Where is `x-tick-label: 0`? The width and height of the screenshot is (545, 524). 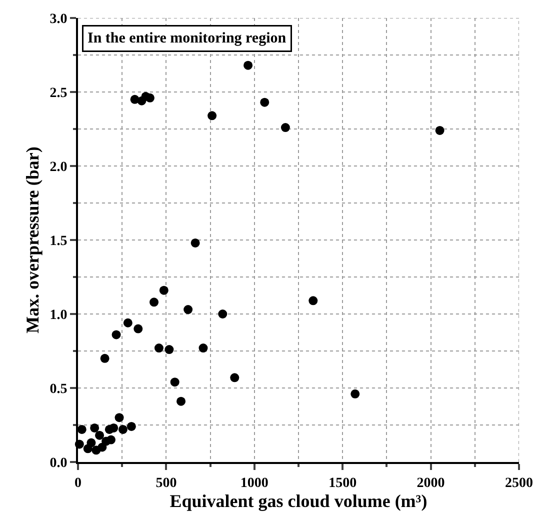
x-tick-label: 0 is located at coordinates (78, 483).